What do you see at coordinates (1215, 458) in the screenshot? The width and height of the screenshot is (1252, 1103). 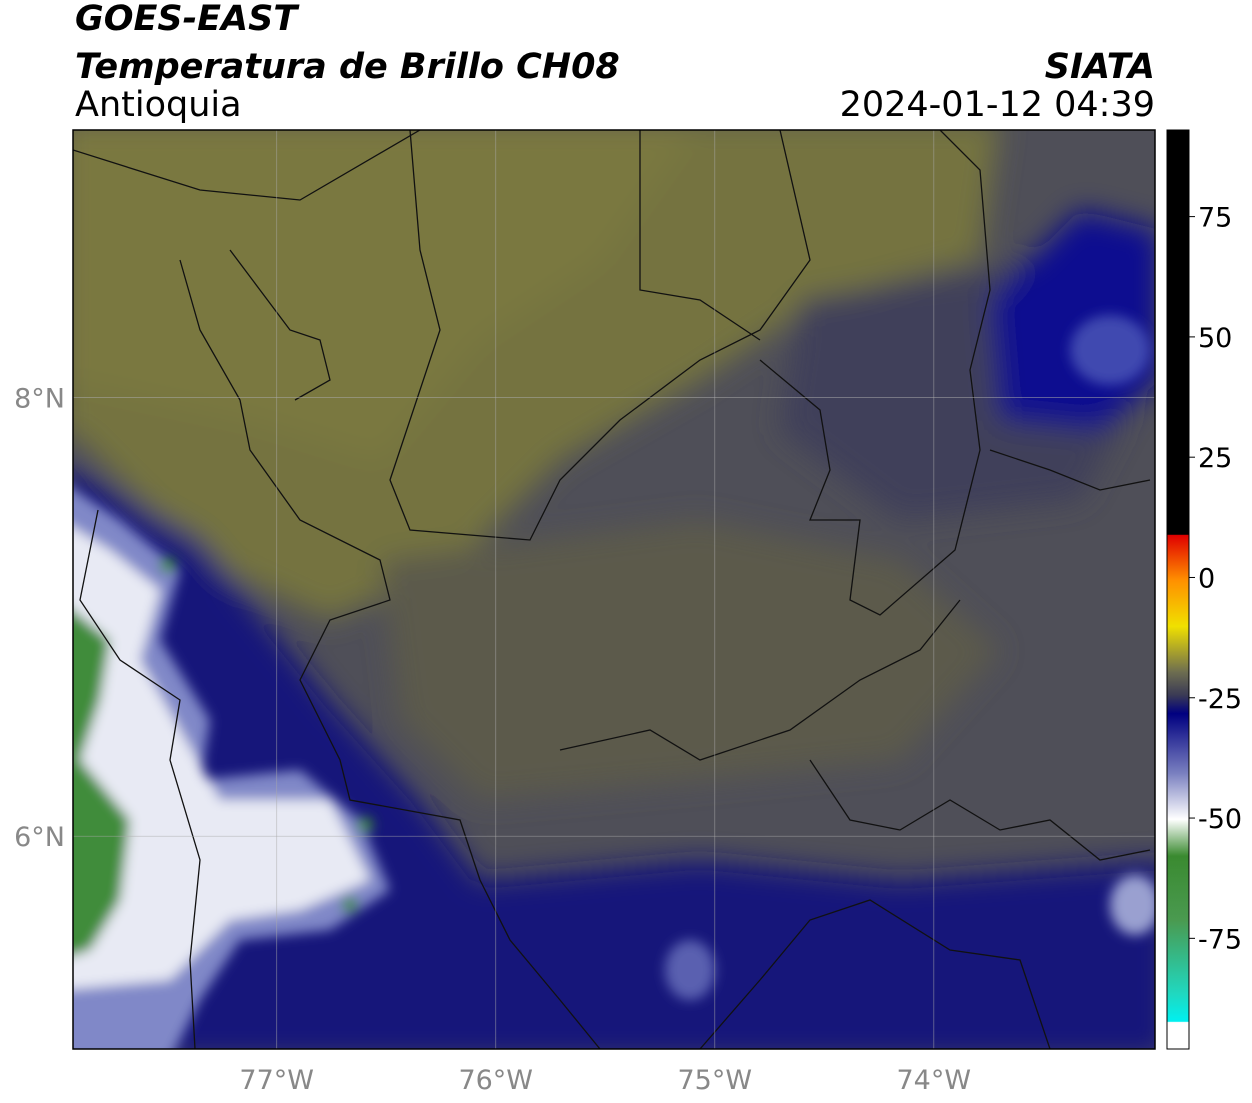 I see `colorbar-tick-label: 25` at bounding box center [1215, 458].